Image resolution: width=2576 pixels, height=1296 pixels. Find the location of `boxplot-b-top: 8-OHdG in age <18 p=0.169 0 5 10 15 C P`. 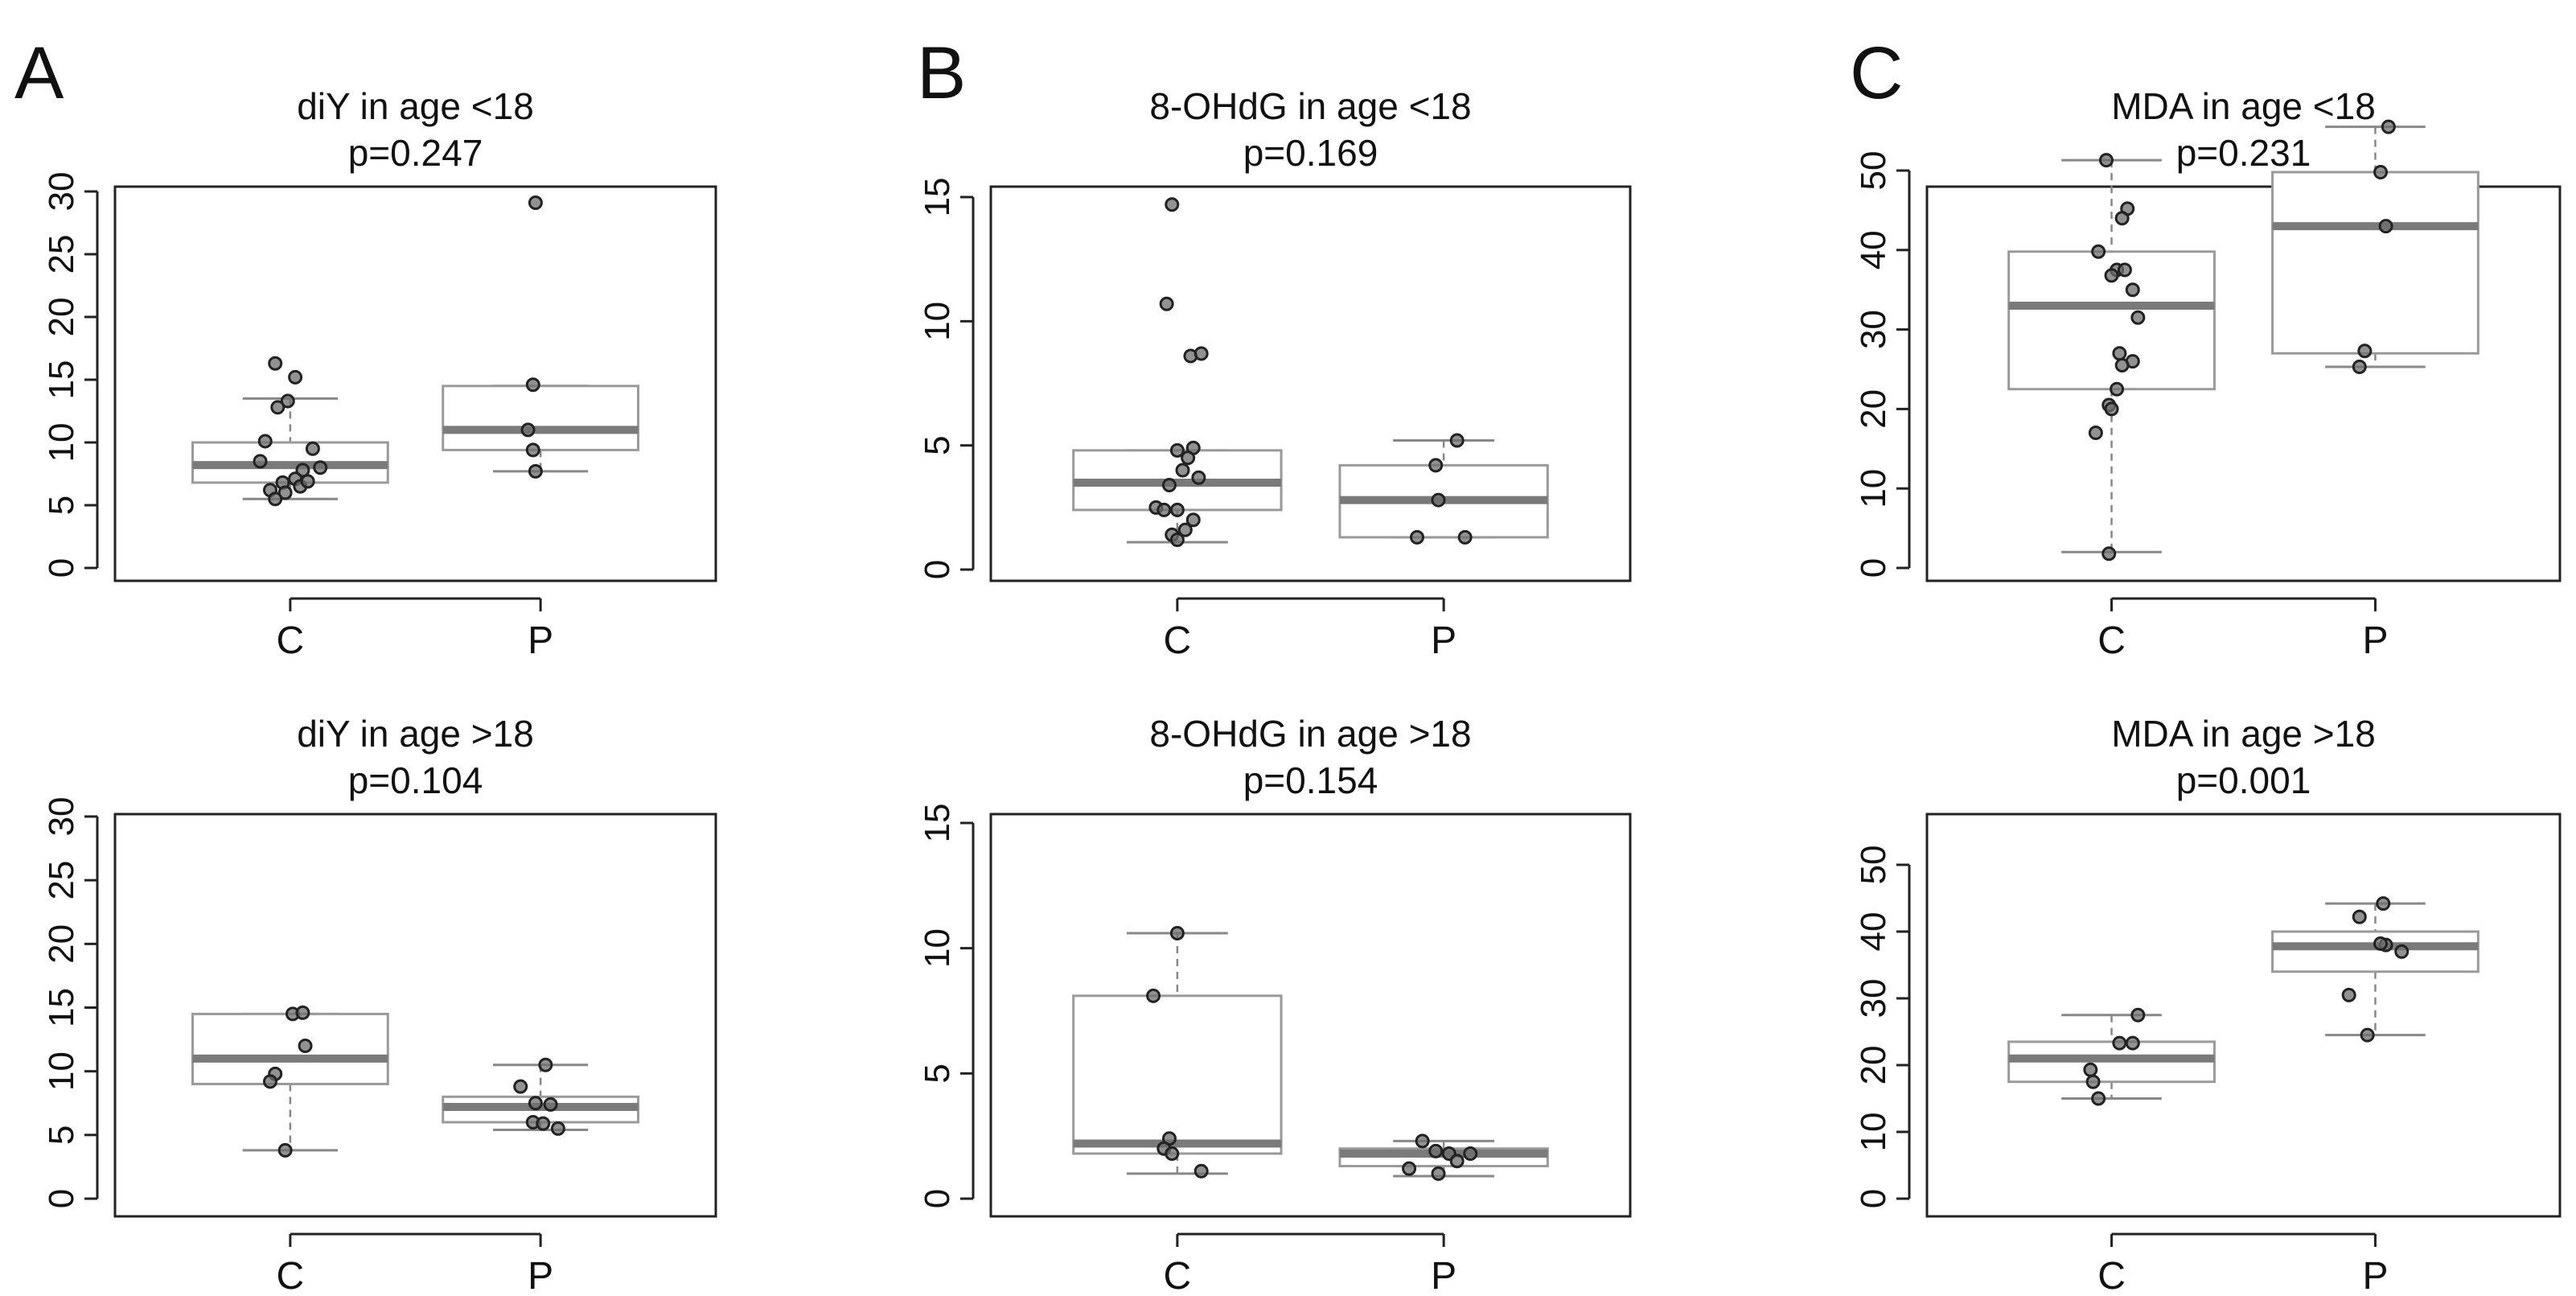

boxplot-b-top: 8-OHdG in age <18 p=0.169 0 5 10 15 C P is located at coordinates (1275, 373).